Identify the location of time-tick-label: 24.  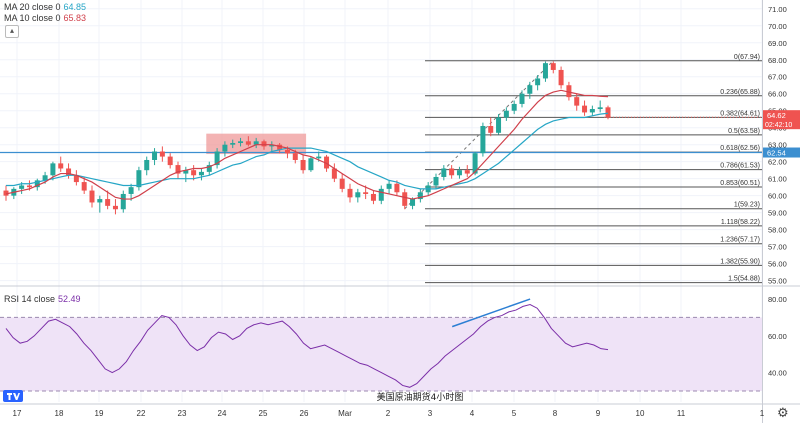
(222, 413).